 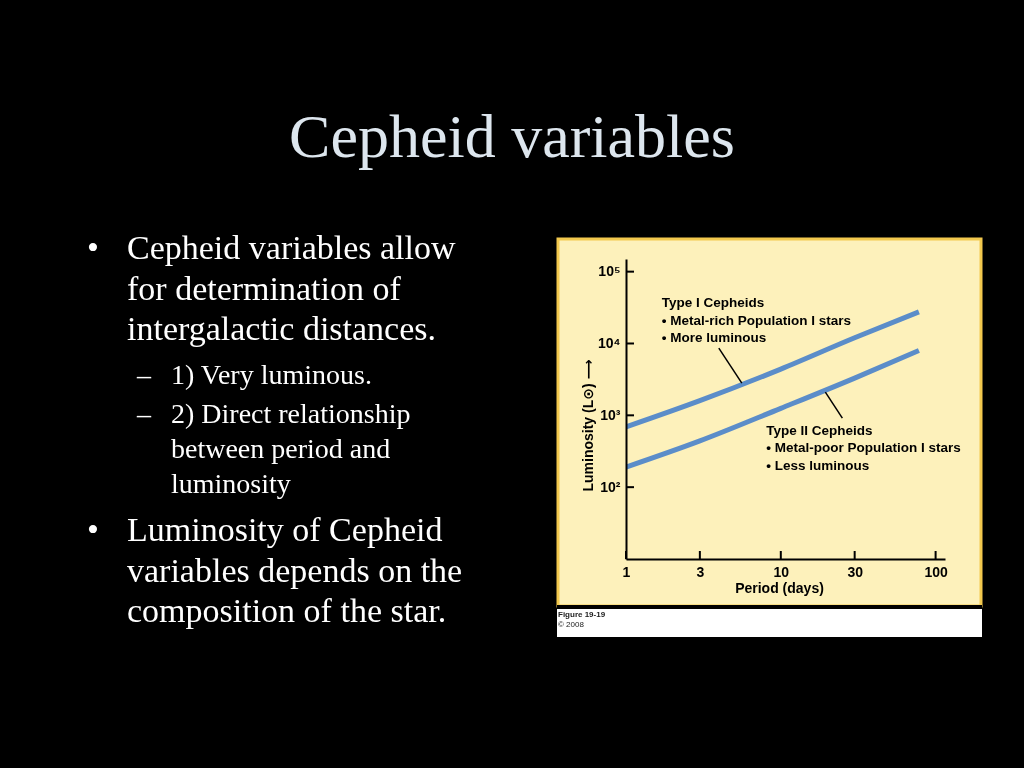 What do you see at coordinates (855, 571) in the screenshot?
I see `x-tick-label: 30` at bounding box center [855, 571].